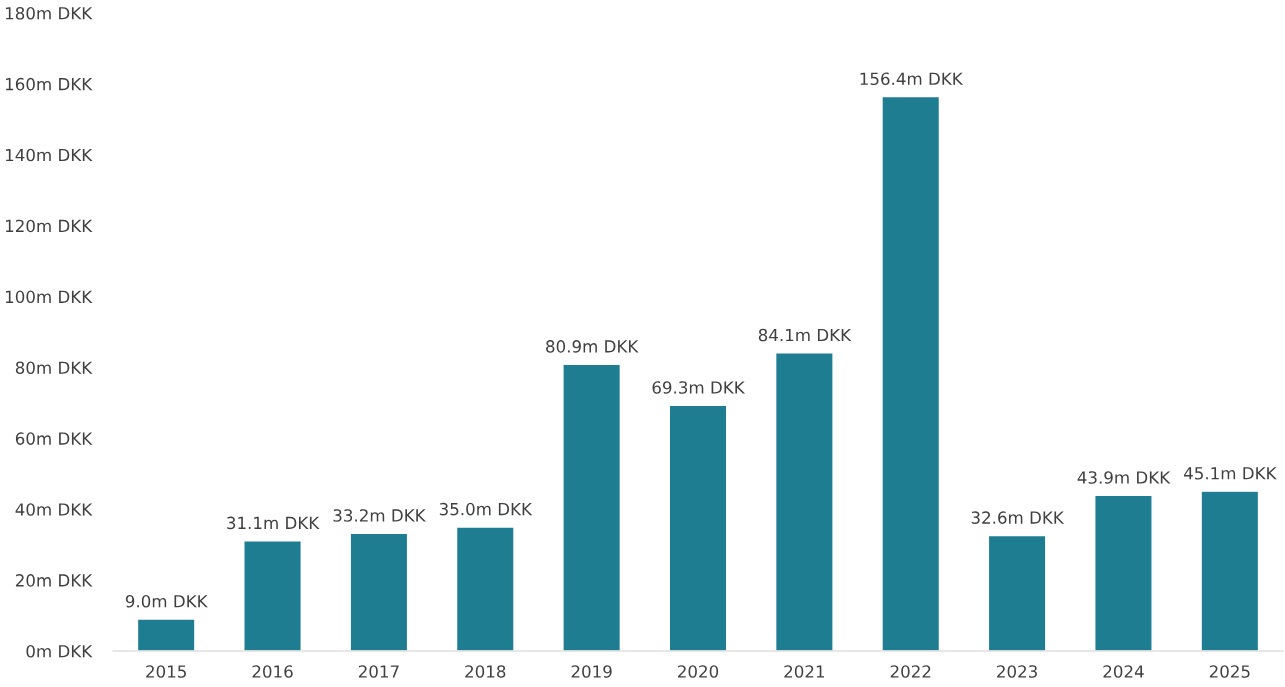 This screenshot has height=687, width=1285. What do you see at coordinates (59, 651) in the screenshot?
I see `y-tick-label: 0m DKK` at bounding box center [59, 651].